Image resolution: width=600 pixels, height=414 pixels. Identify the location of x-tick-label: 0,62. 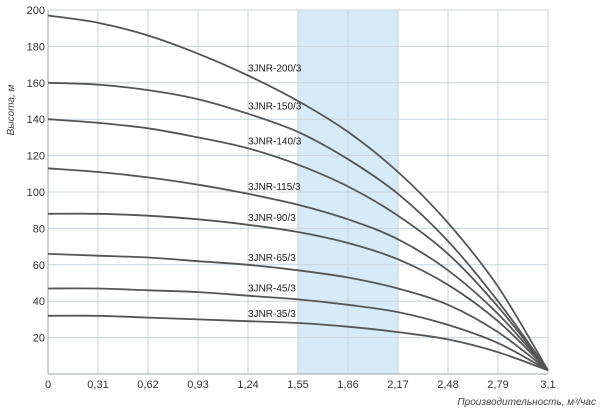
(147, 385).